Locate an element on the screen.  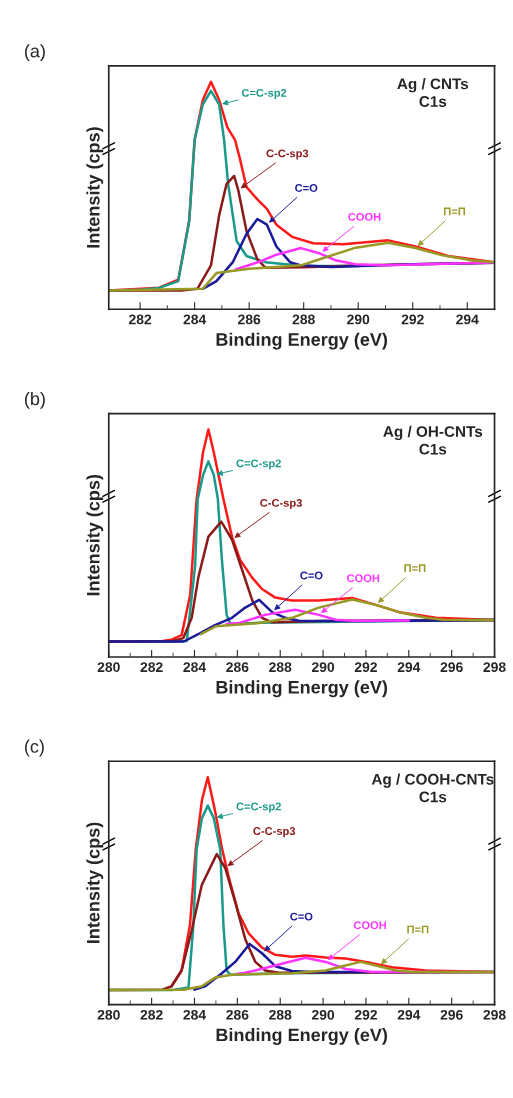
chart-title: (c) is located at coordinates (34, 748).